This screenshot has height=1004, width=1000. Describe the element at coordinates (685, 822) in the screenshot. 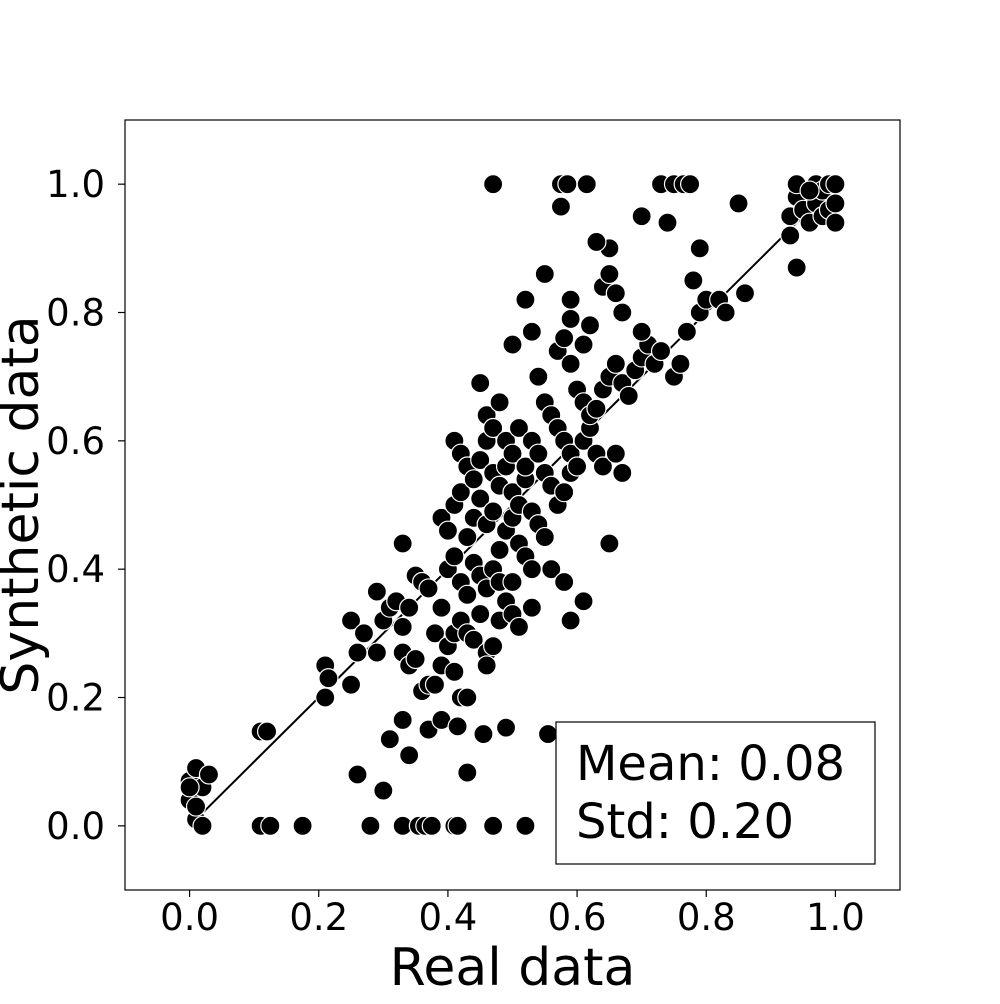

I see `std-label: Std: 0.20` at that location.